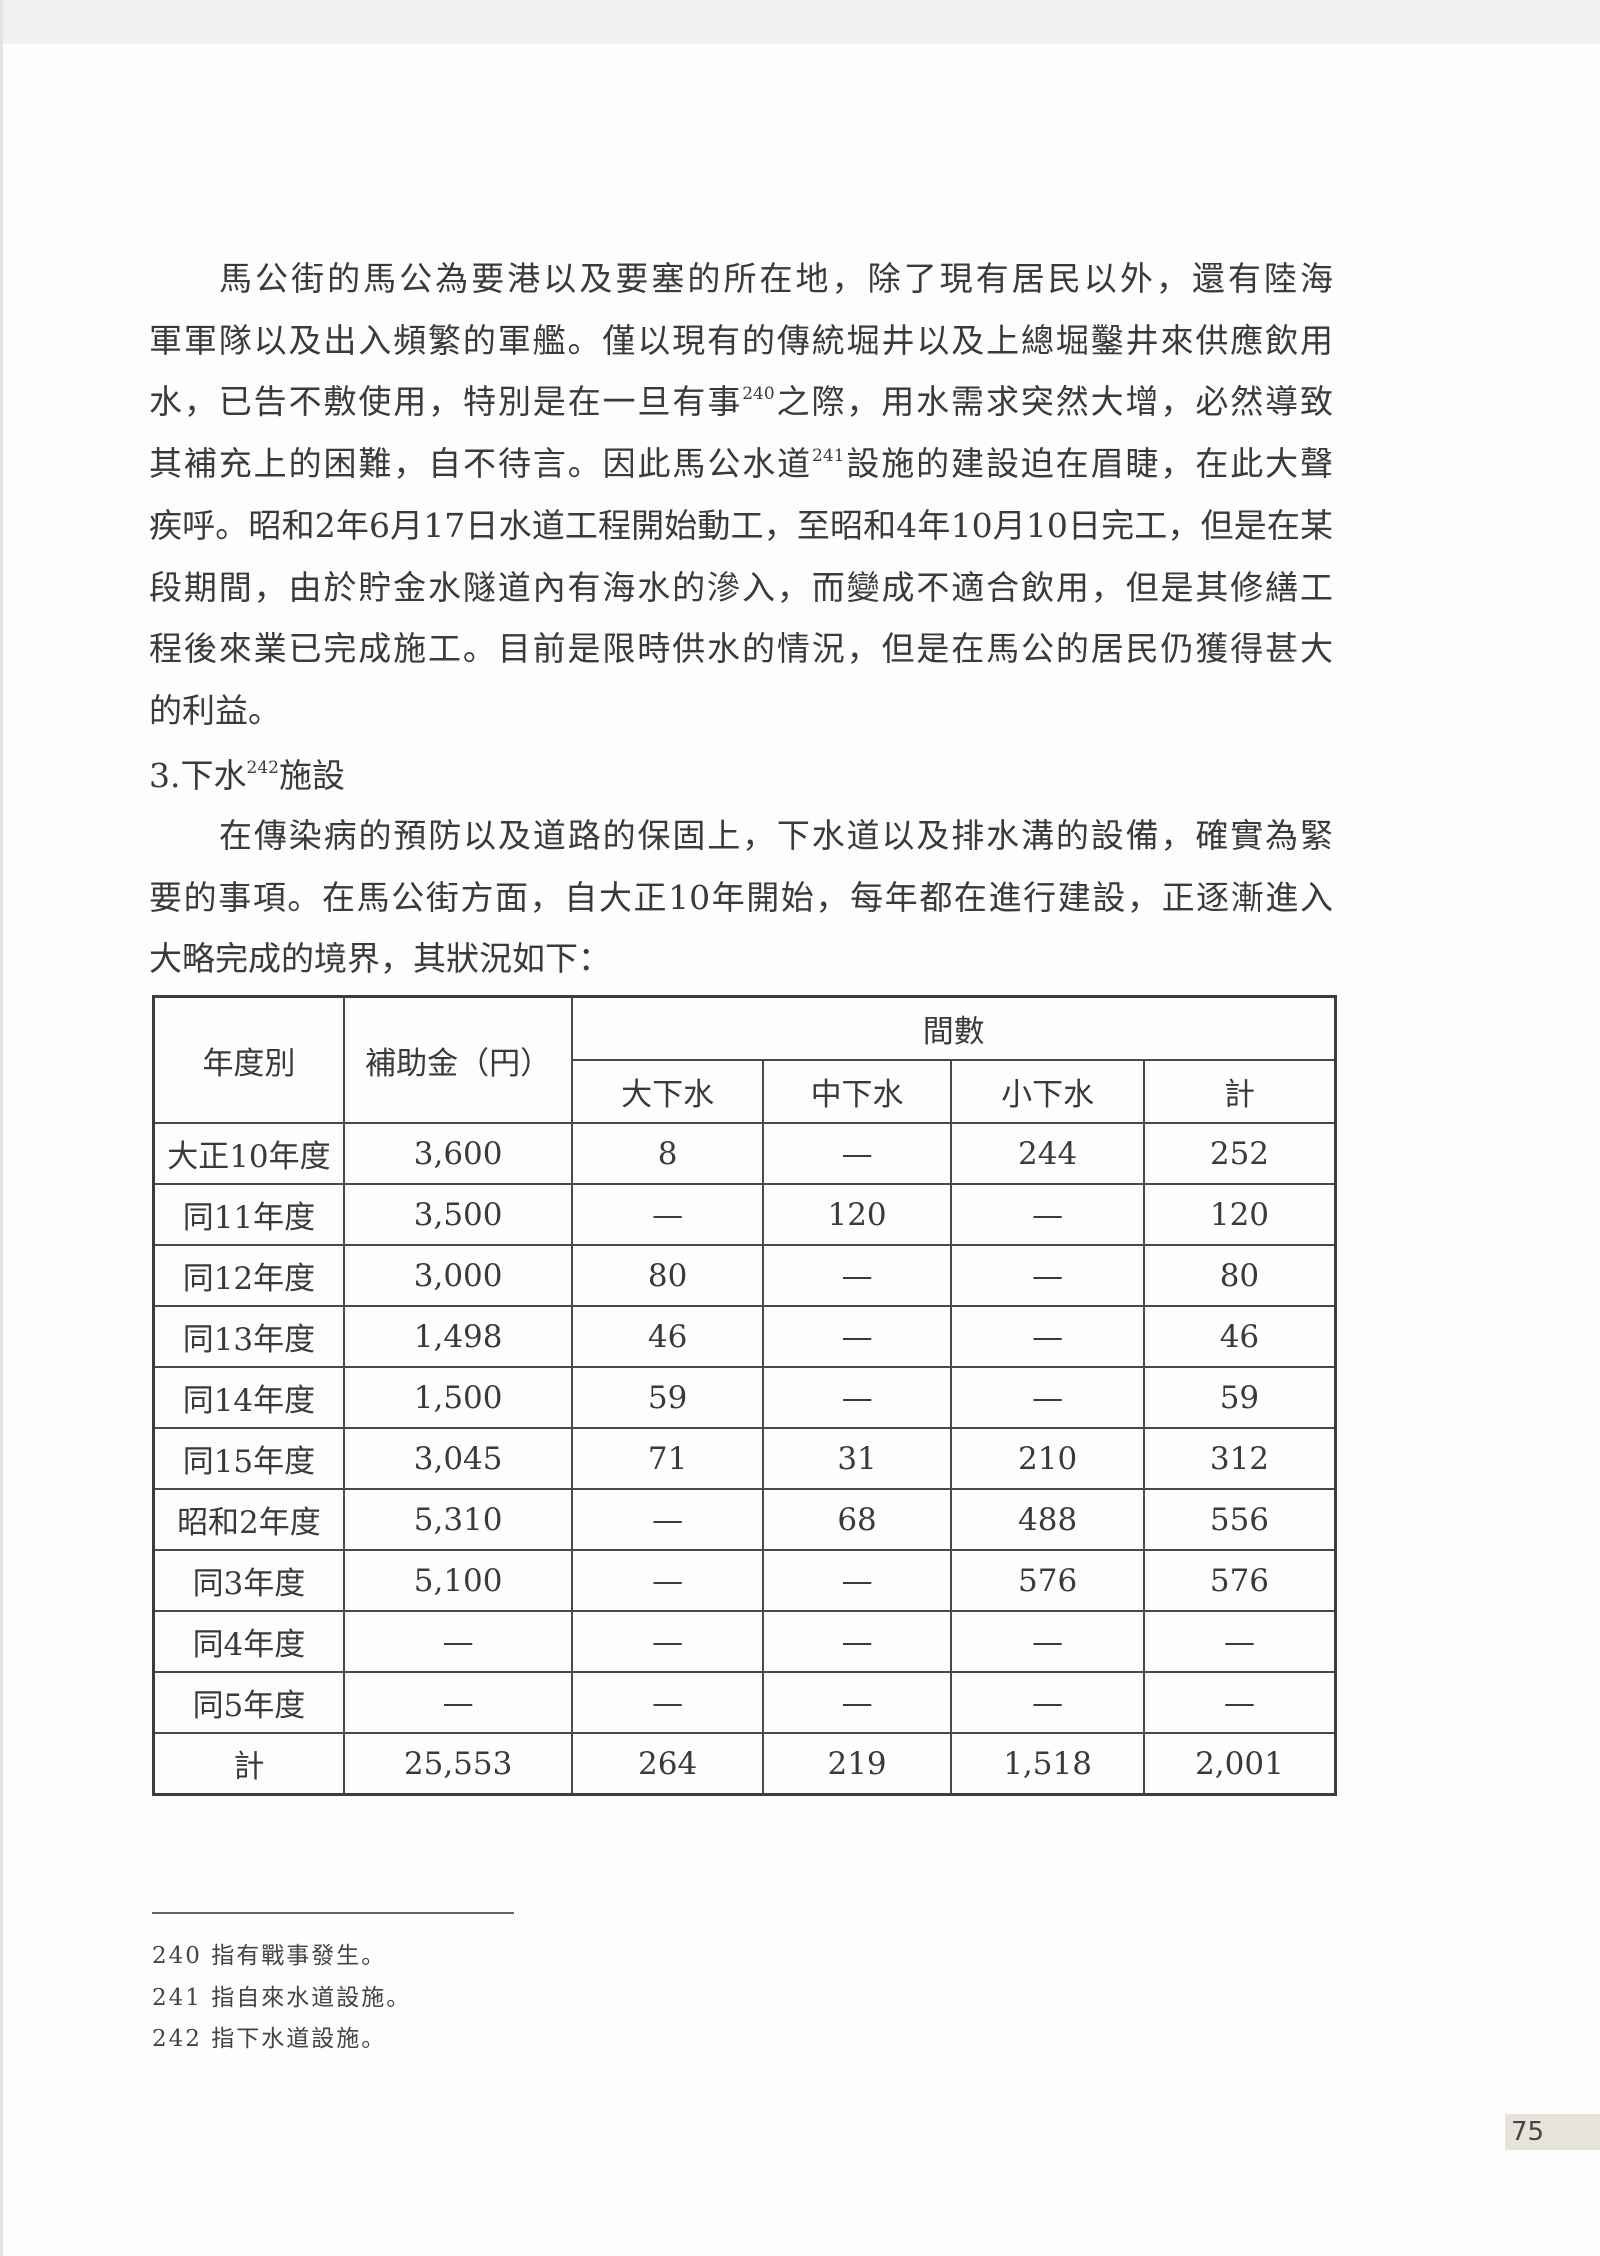 The image size is (1600, 2256). Describe the element at coordinates (741, 525) in the screenshot. I see `text-line: 疾呼。昭和2年6月17日水道工程開始動工，至昭和4年10月10日完工，但是在某` at that location.